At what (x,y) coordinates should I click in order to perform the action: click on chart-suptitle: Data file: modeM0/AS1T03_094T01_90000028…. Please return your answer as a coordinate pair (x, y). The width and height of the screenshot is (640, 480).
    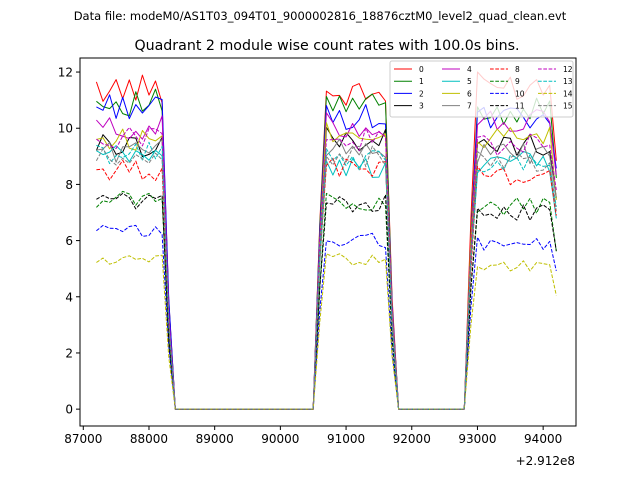
    Looking at the image, I should click on (320, 16).